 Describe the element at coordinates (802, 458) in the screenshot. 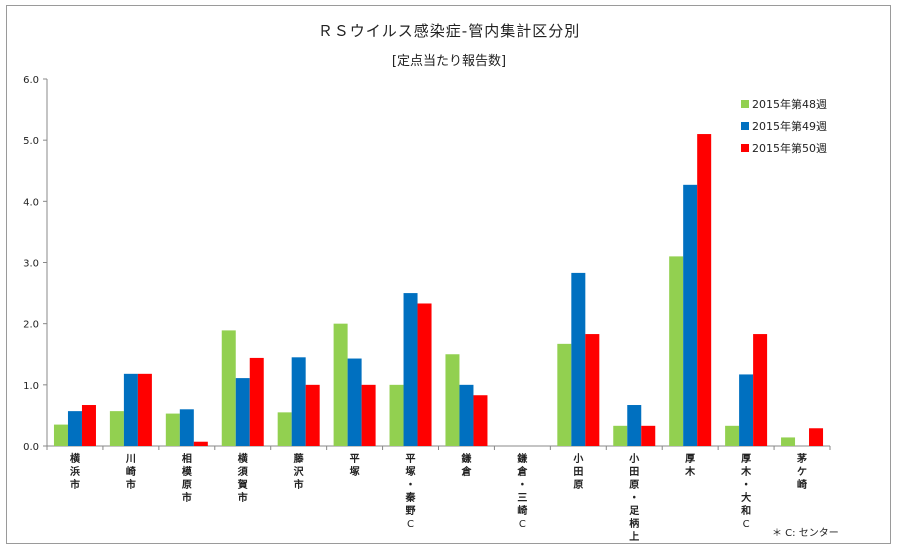

I see `x-category-label: 茅` at that location.